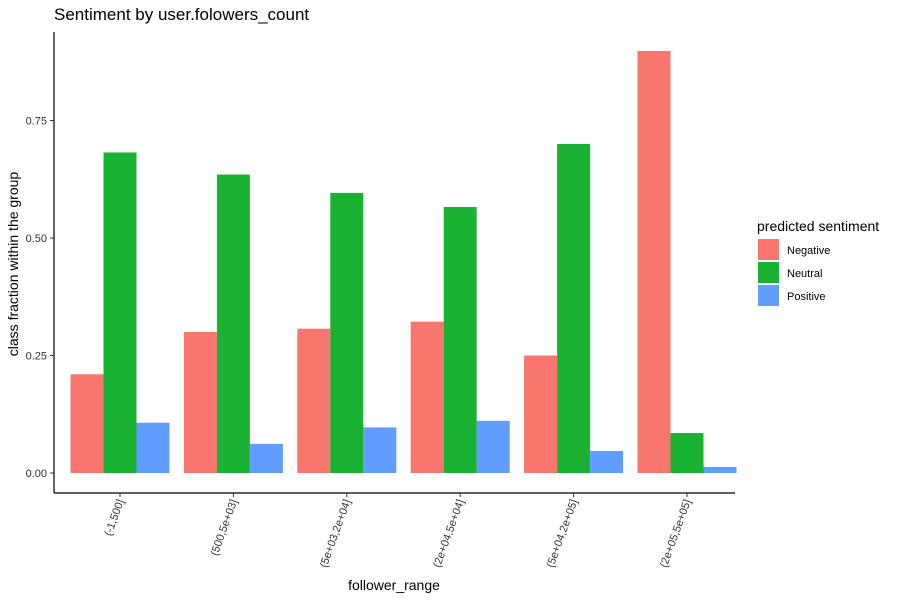 The width and height of the screenshot is (900, 600). I want to click on y-tick-label: 0.50, so click(36, 239).